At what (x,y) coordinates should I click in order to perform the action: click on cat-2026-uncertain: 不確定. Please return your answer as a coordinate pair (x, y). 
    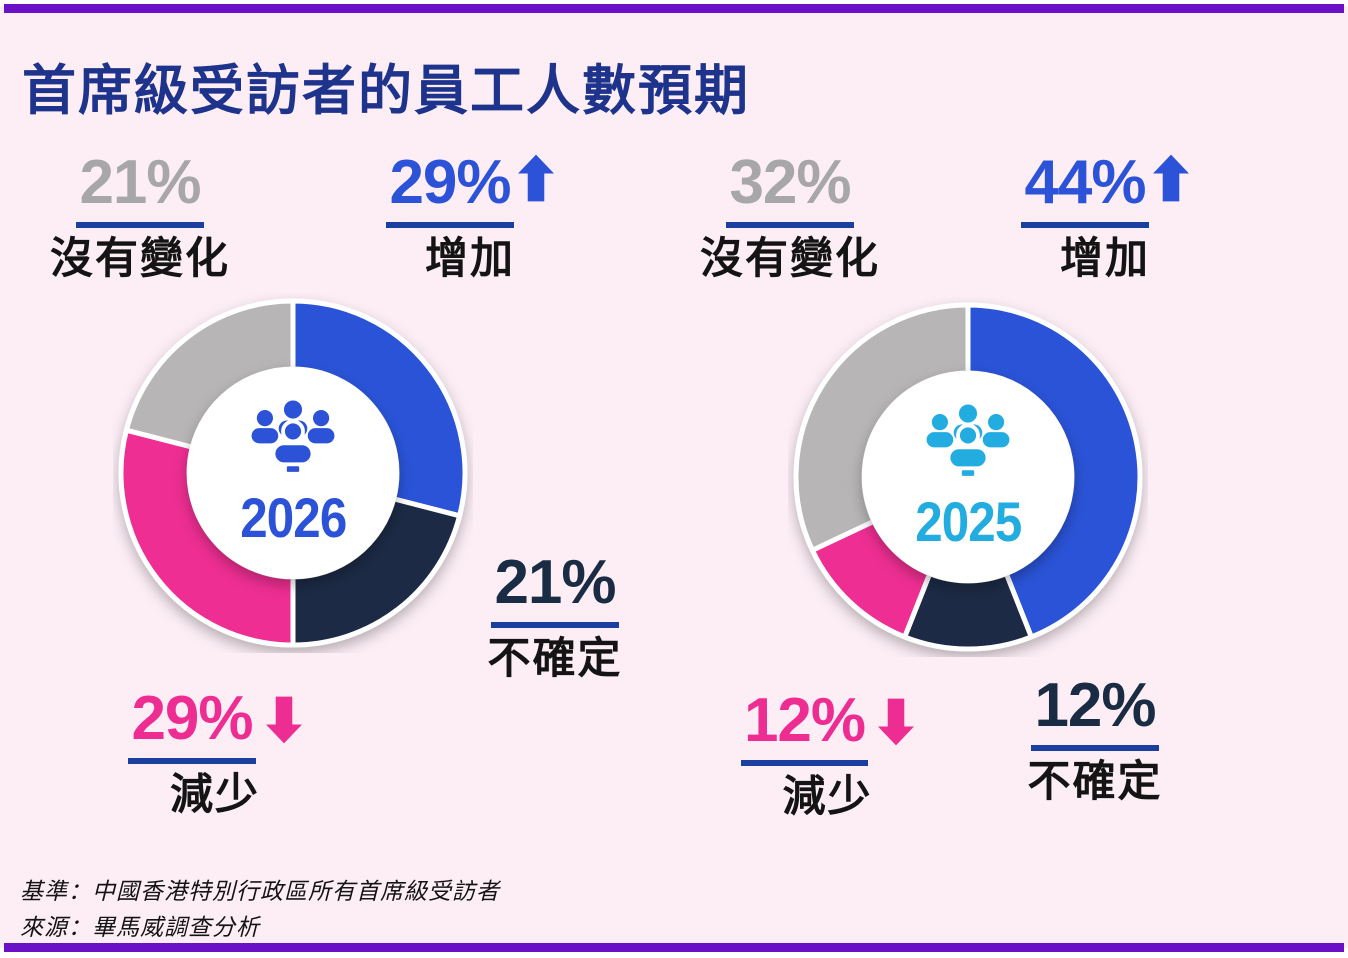
    Looking at the image, I should click on (555, 659).